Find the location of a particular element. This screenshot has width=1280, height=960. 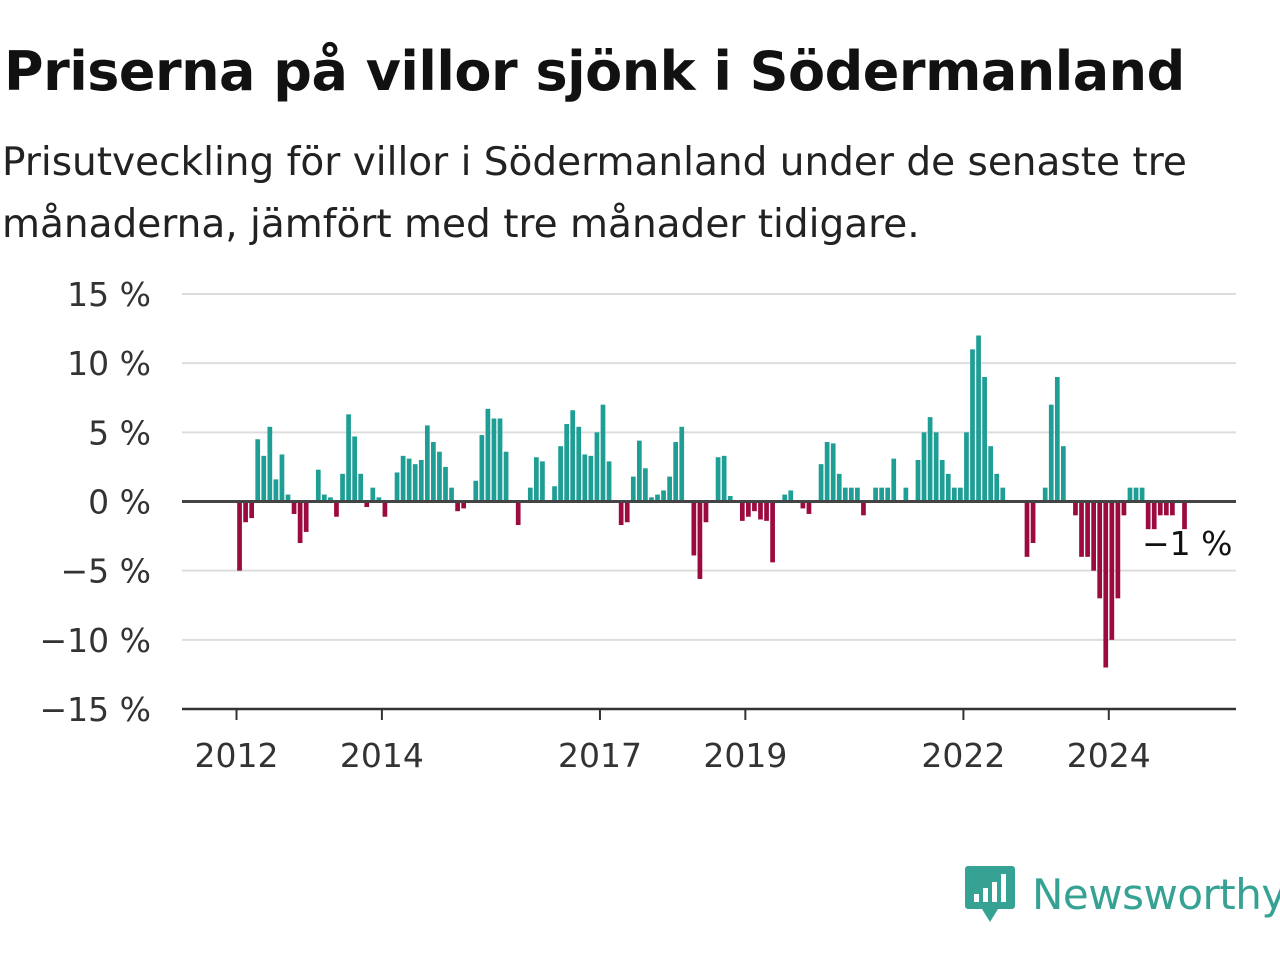

y-tick-label: −10 % is located at coordinates (96, 640).